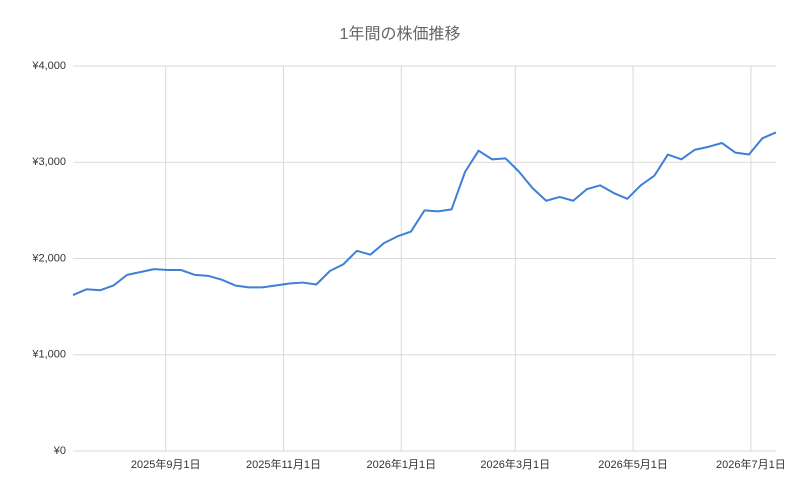  Describe the element at coordinates (48, 355) in the screenshot. I see `y-tick-label: ¥1,000` at that location.